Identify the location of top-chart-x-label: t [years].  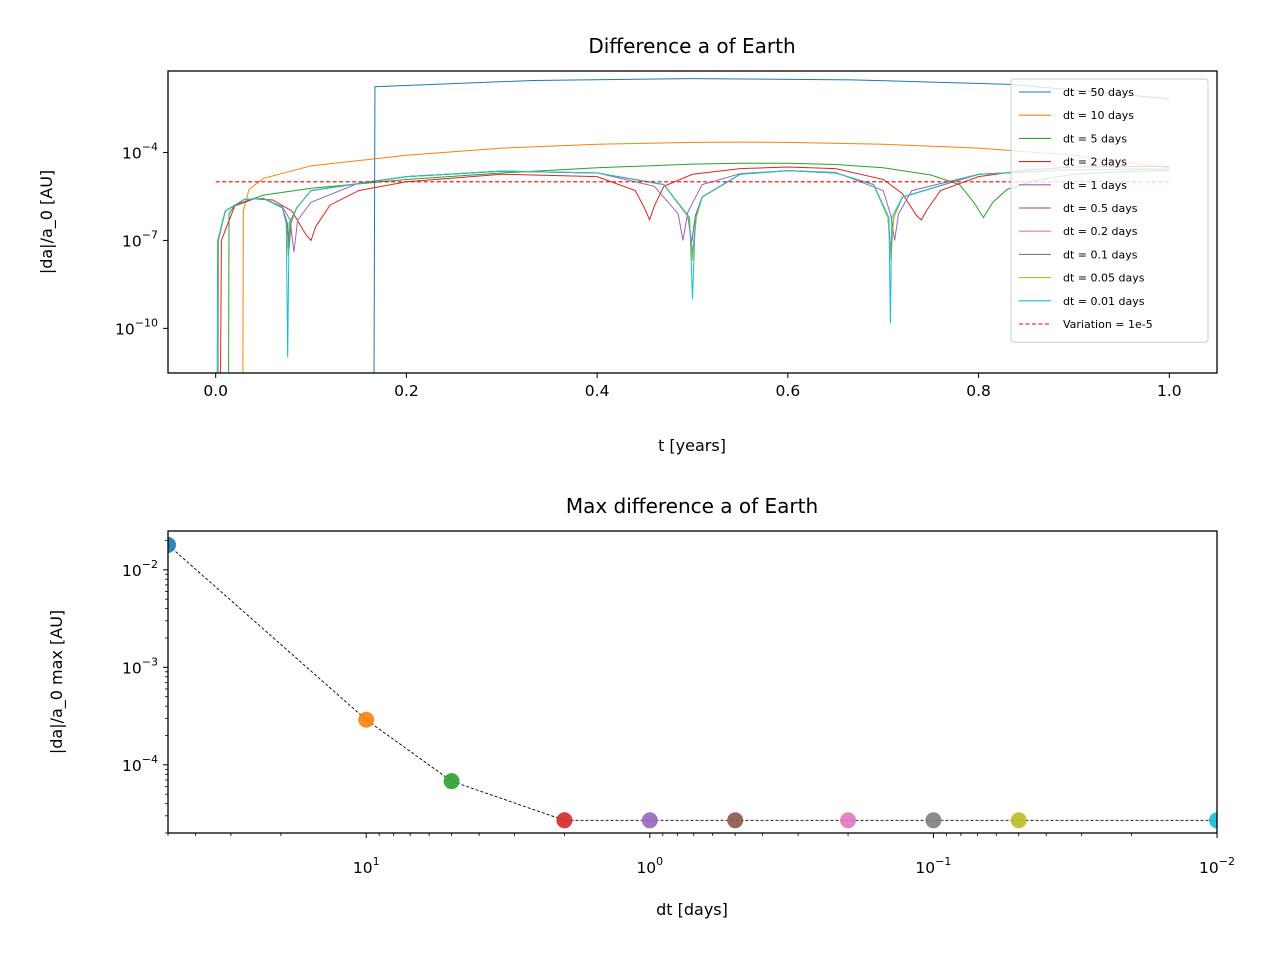
(692, 445).